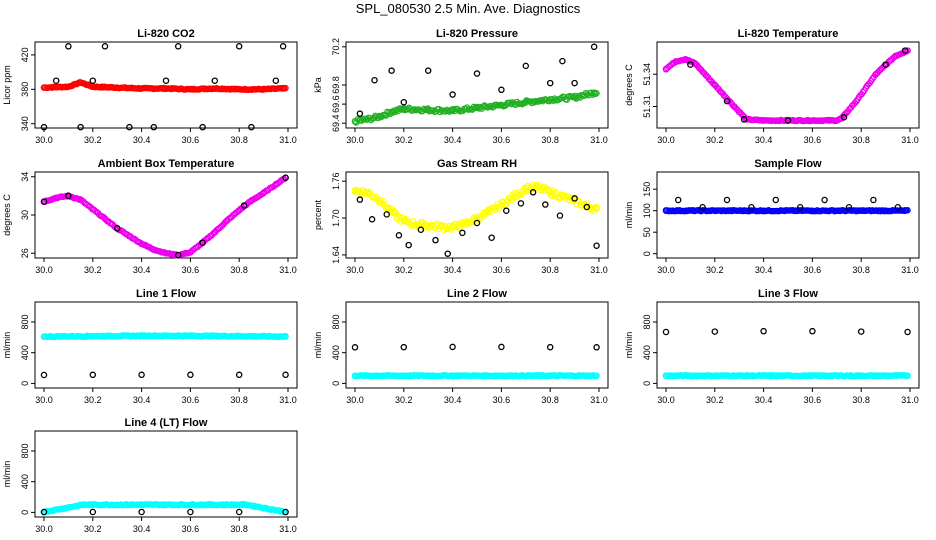  I want to click on y-tick-label: 30, so click(25, 215).